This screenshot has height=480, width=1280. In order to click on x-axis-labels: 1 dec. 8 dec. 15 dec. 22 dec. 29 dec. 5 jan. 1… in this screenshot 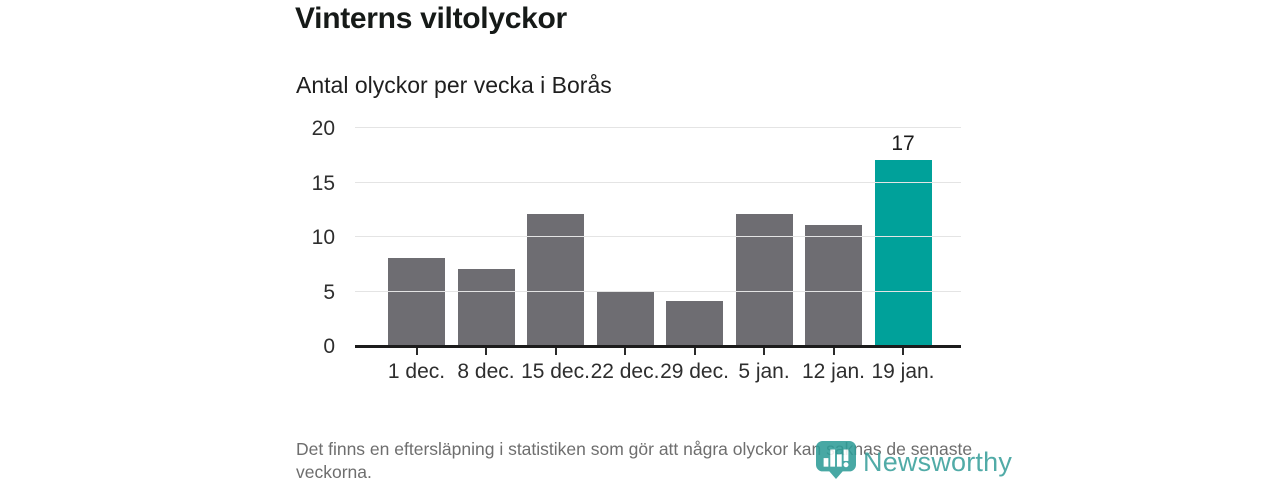, I will do `click(661, 372)`.